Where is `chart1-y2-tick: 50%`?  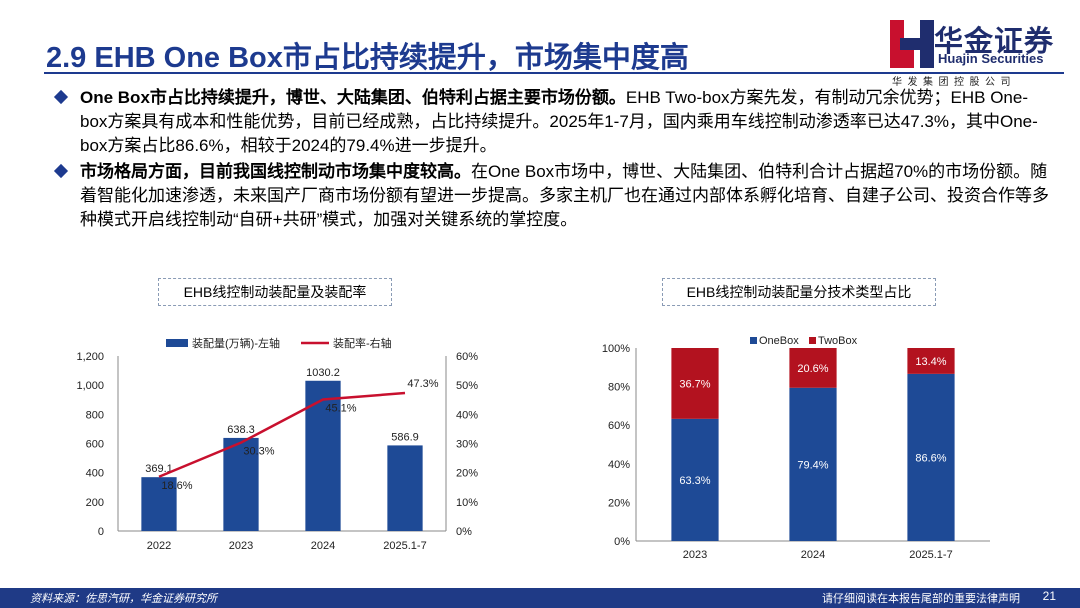 chart1-y2-tick: 50% is located at coordinates (467, 386).